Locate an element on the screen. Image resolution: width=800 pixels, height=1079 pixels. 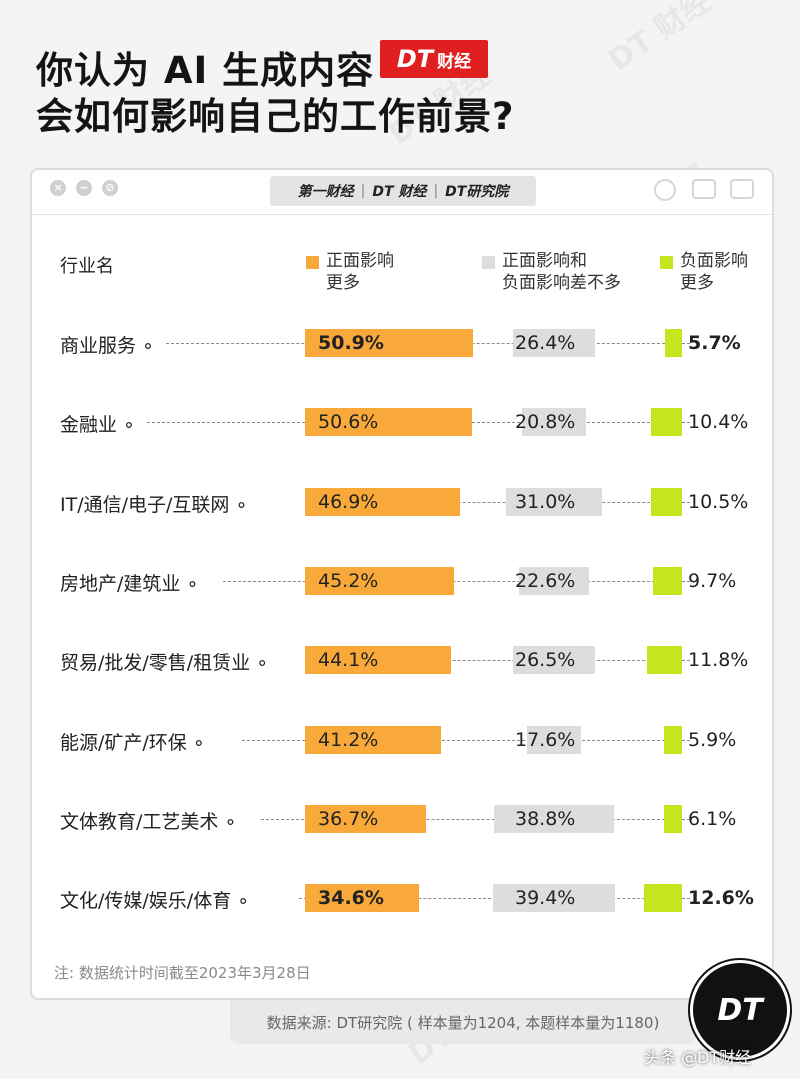
category-label: 贸易/批发/零售/租赁业 ∘ is located at coordinates (164, 663).